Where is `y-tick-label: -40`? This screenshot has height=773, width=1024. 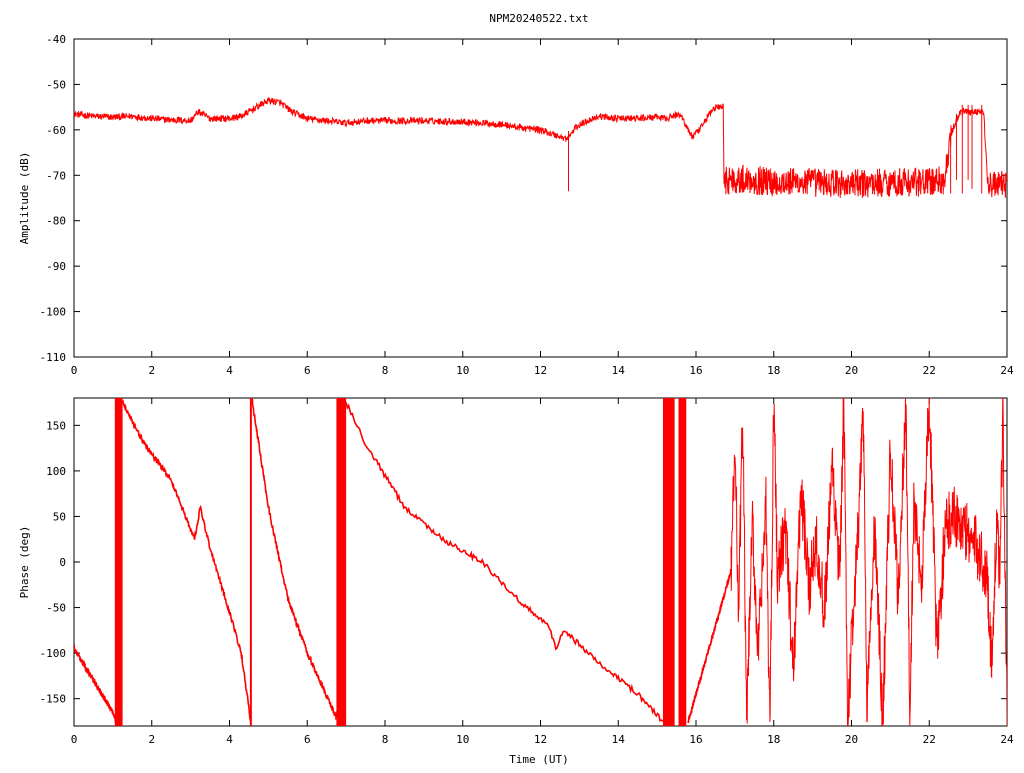 y-tick-label: -40 is located at coordinates (56, 39).